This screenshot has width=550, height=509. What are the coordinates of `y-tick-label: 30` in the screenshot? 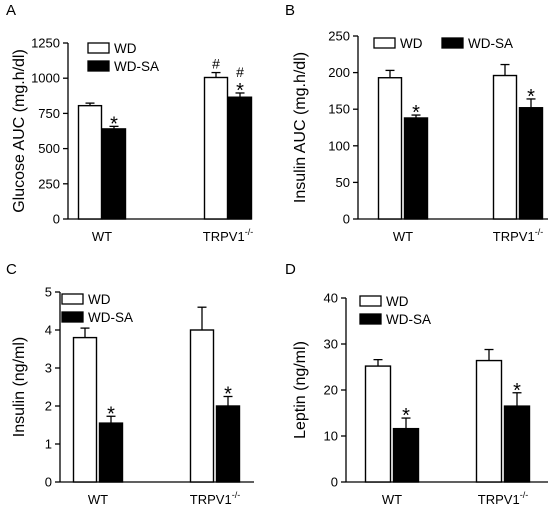 It's located at (331, 344).